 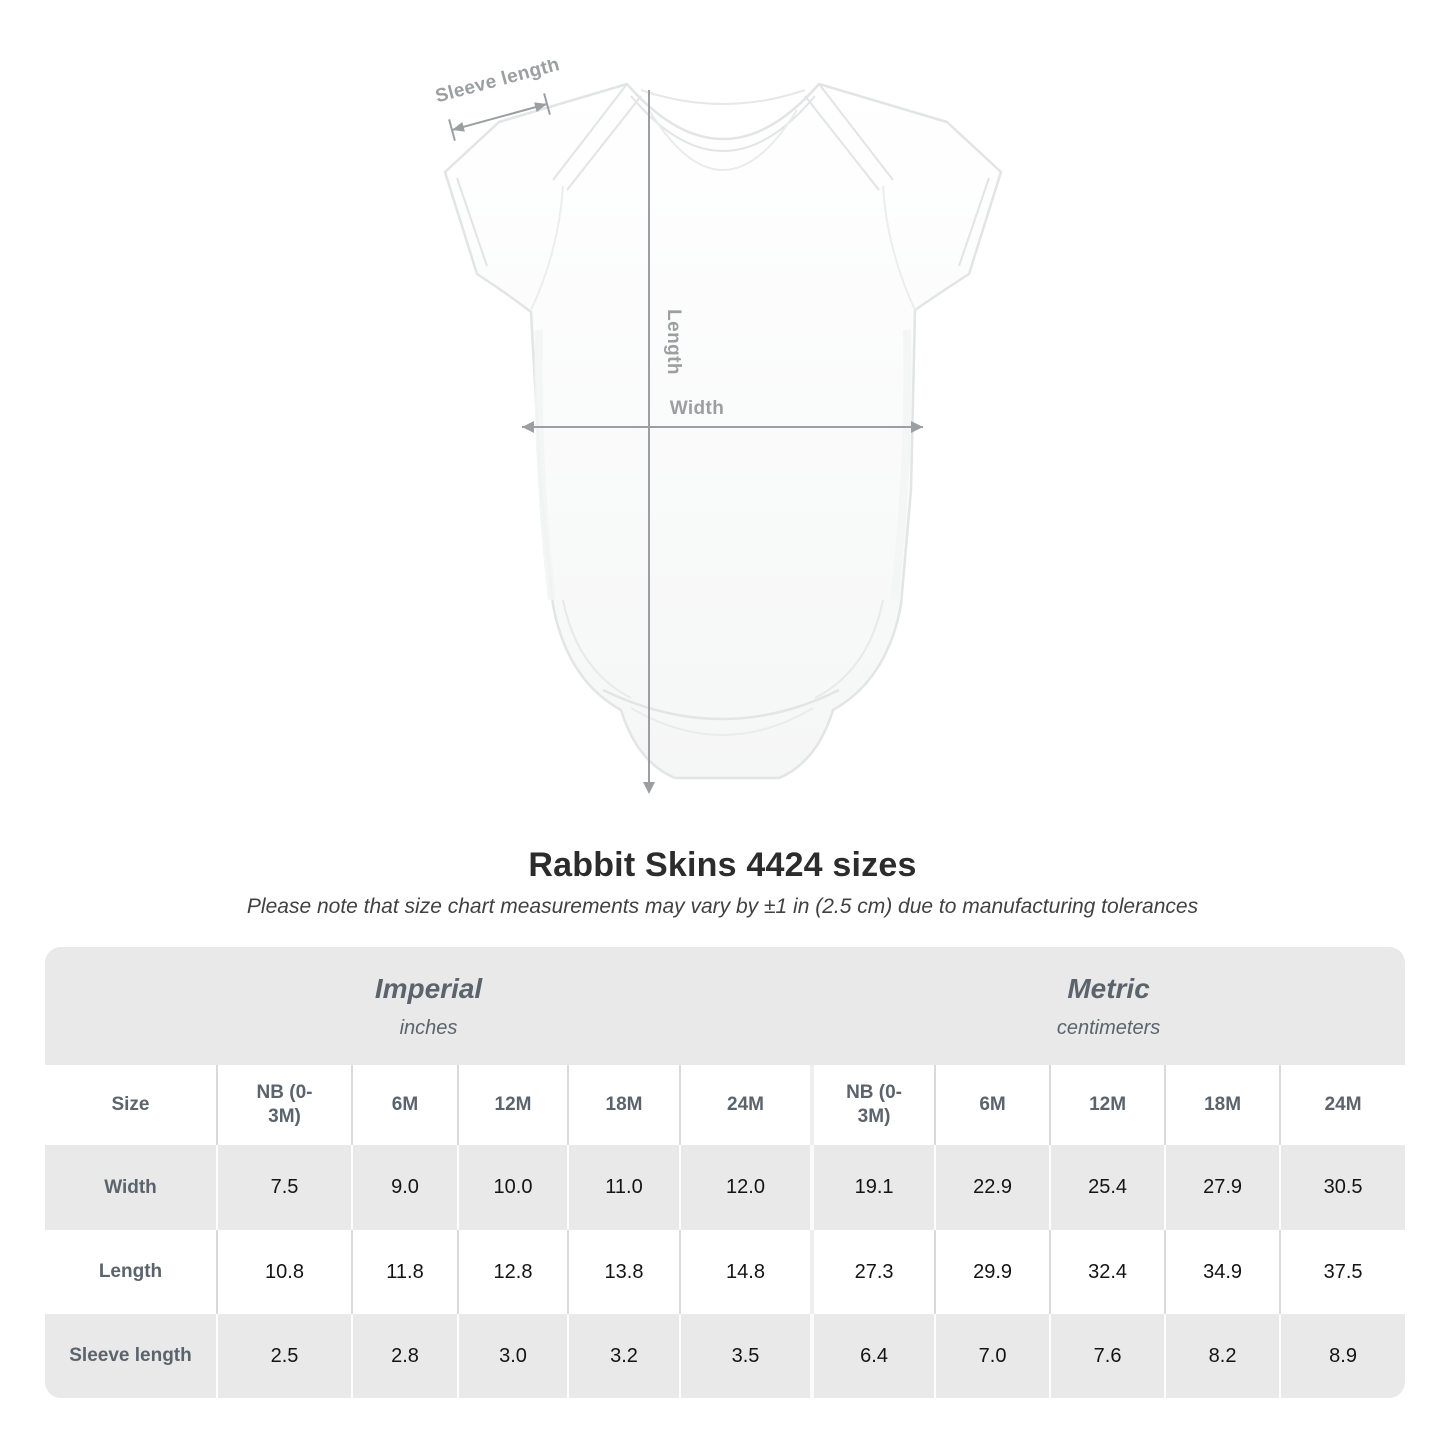 What do you see at coordinates (623, 1356) in the screenshot?
I see `value-cell: 3.2` at bounding box center [623, 1356].